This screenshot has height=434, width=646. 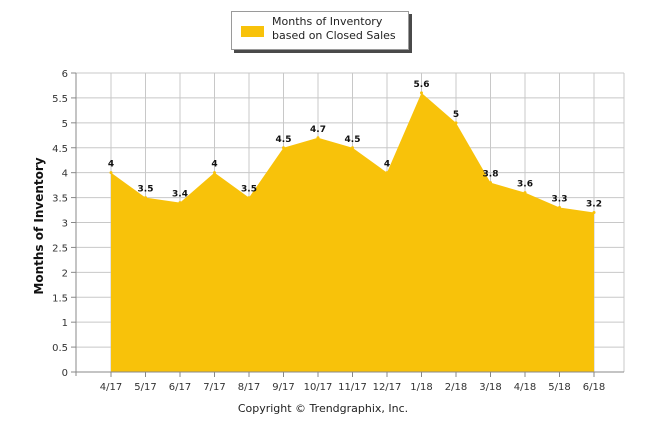 I want to click on data-label: 3.4, so click(x=180, y=195).